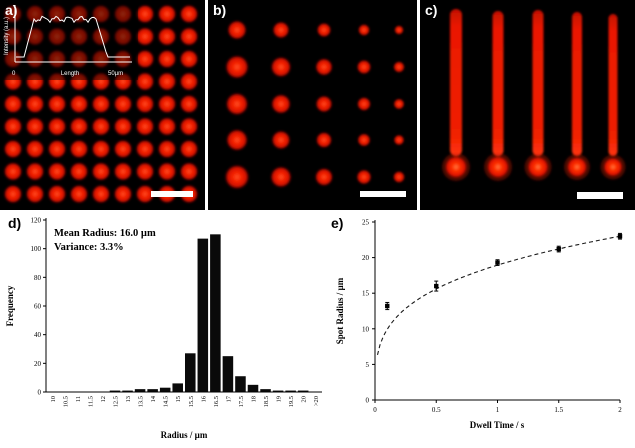 This screenshot has width=635, height=448. What do you see at coordinates (368, 365) in the screenshot?
I see `svg-text: 5` at bounding box center [368, 365].